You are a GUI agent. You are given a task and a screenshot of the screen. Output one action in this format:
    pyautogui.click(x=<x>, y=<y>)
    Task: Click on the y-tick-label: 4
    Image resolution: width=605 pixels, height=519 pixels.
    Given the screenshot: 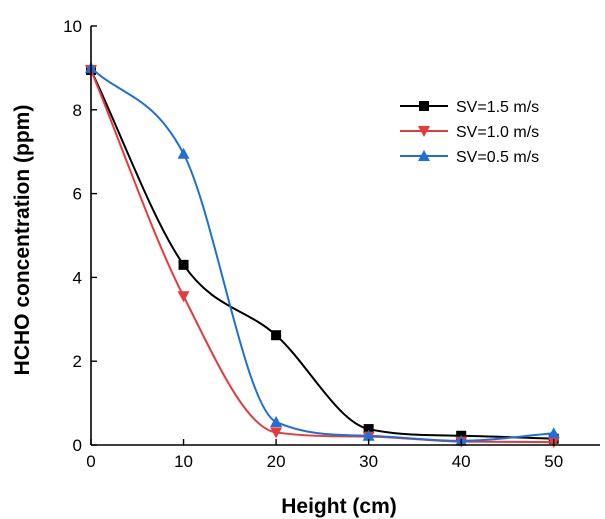 What is the action you would take?
    pyautogui.click(x=77, y=277)
    